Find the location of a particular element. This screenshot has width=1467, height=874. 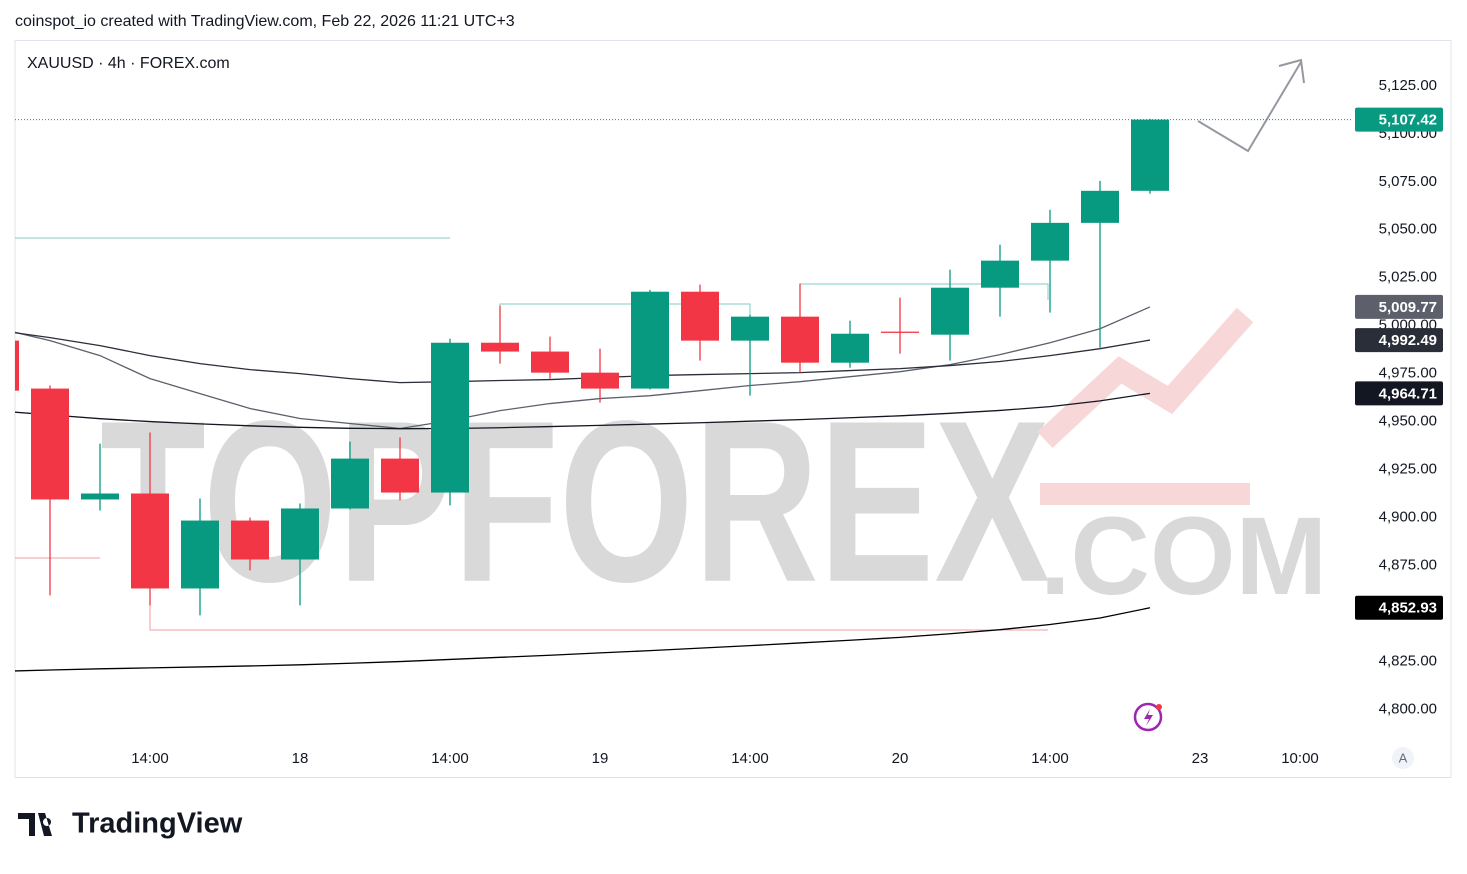

y-tick-label: 4,875.00 is located at coordinates (1408, 564).